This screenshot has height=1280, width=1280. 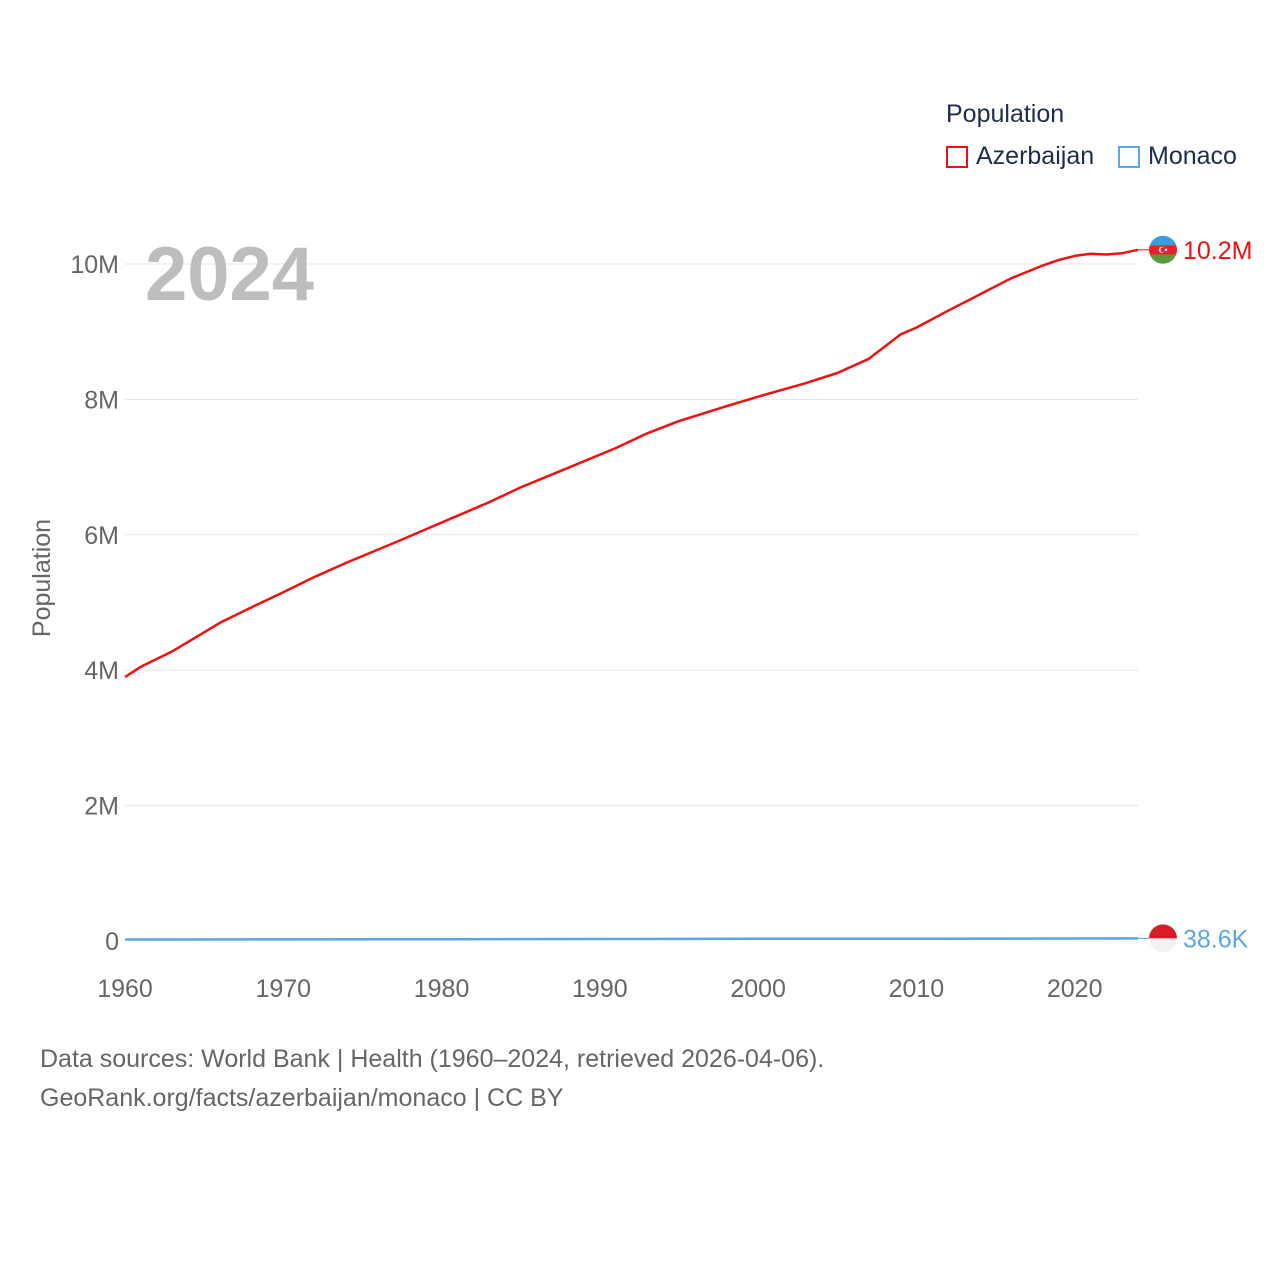 What do you see at coordinates (94, 265) in the screenshot?
I see `y-tick-label: 10M` at bounding box center [94, 265].